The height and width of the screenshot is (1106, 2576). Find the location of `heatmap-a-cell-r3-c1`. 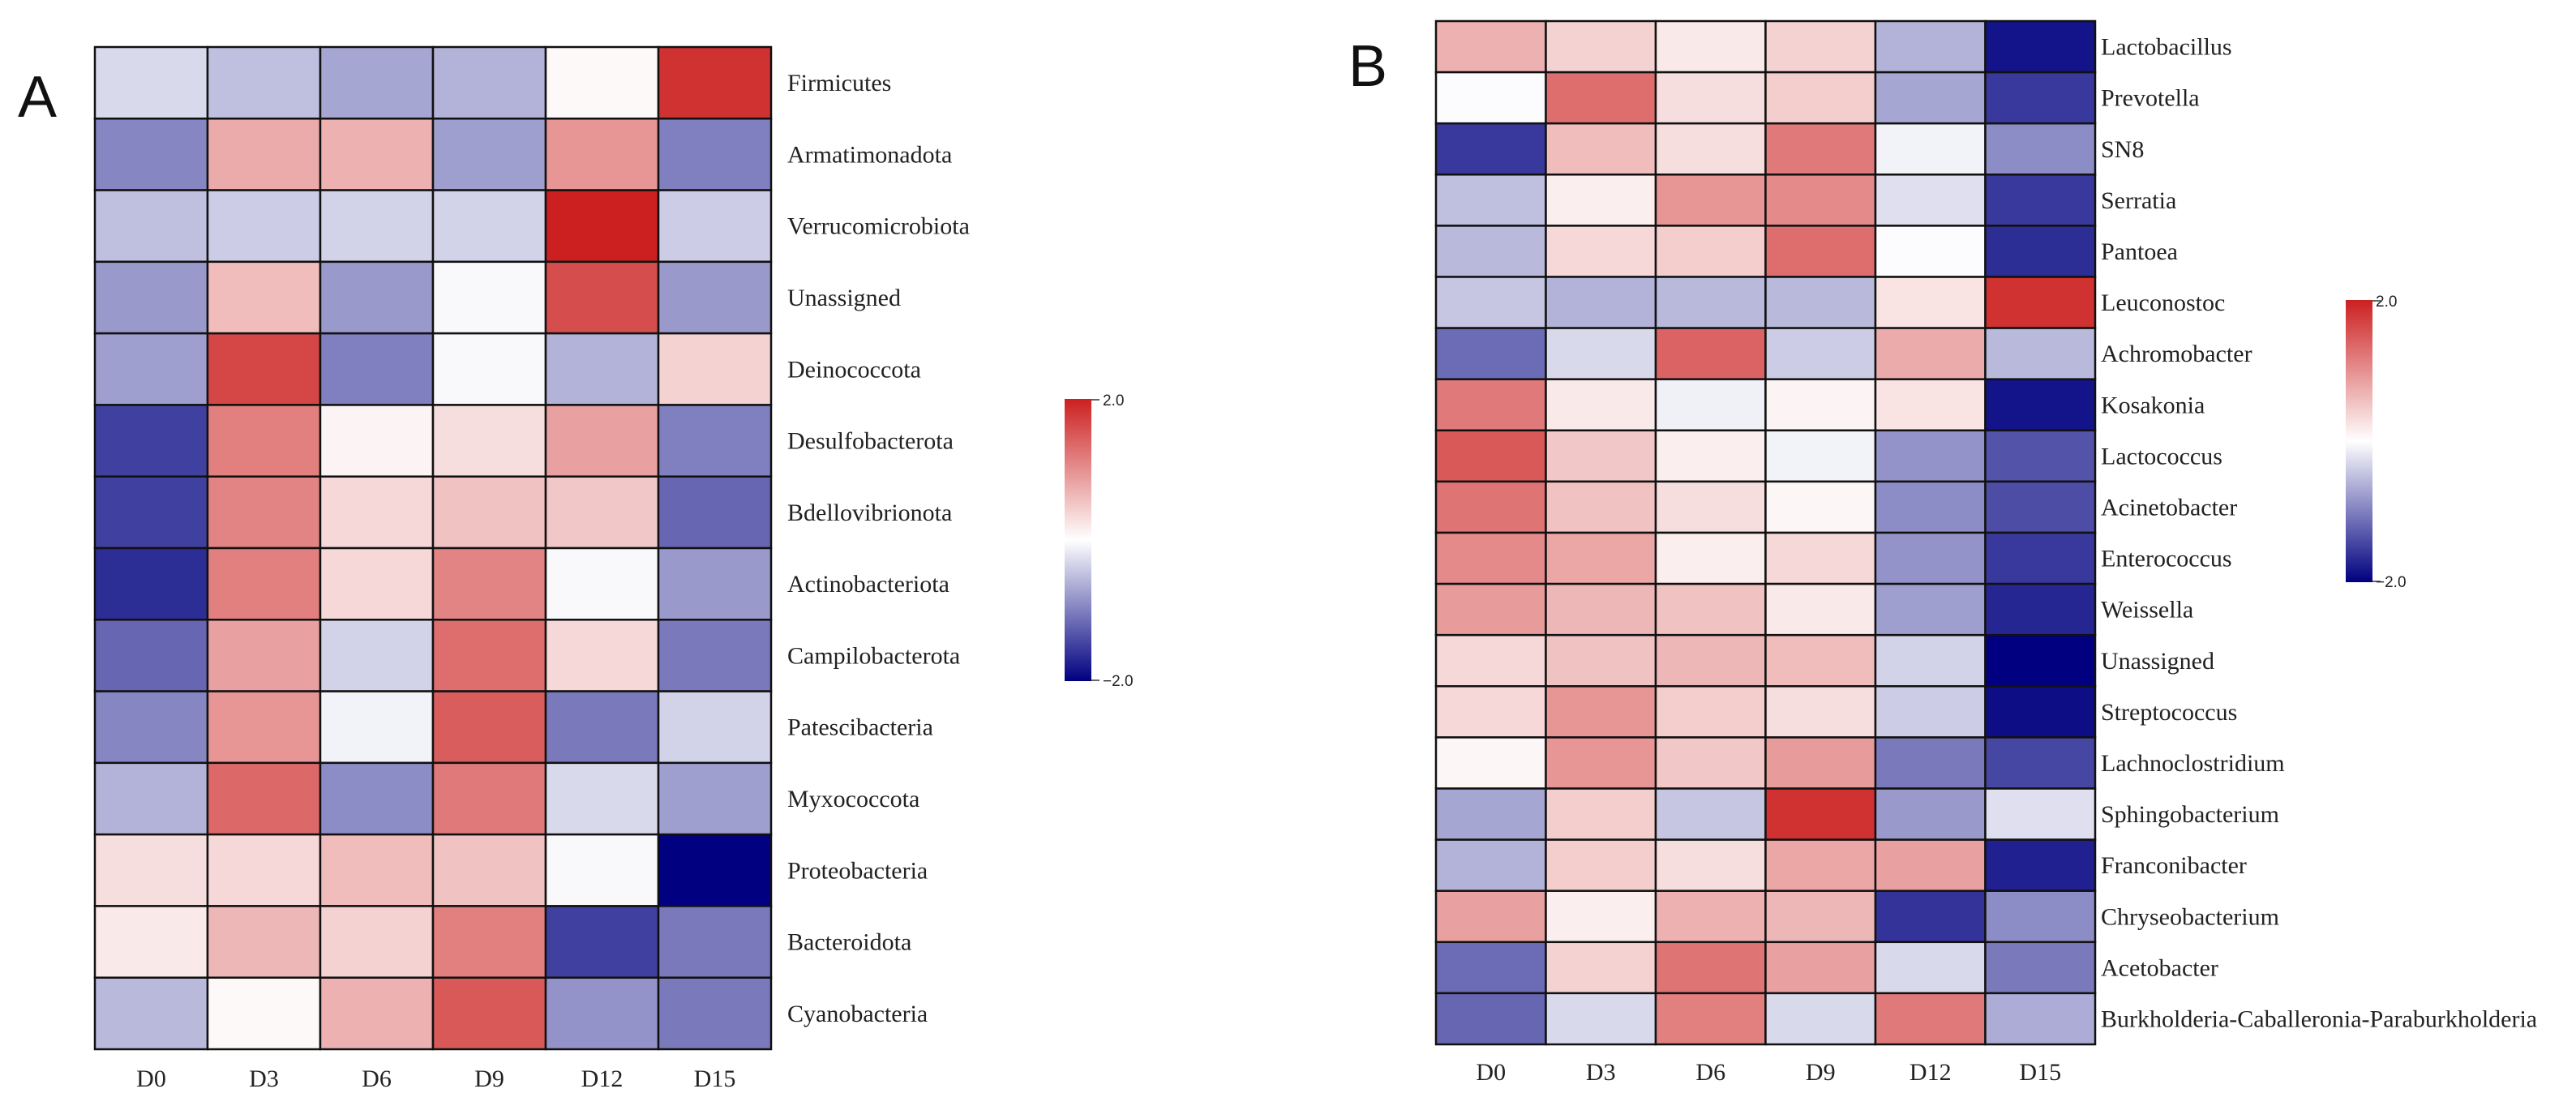

heatmap-a-cell-r3-c1 is located at coordinates (264, 297).